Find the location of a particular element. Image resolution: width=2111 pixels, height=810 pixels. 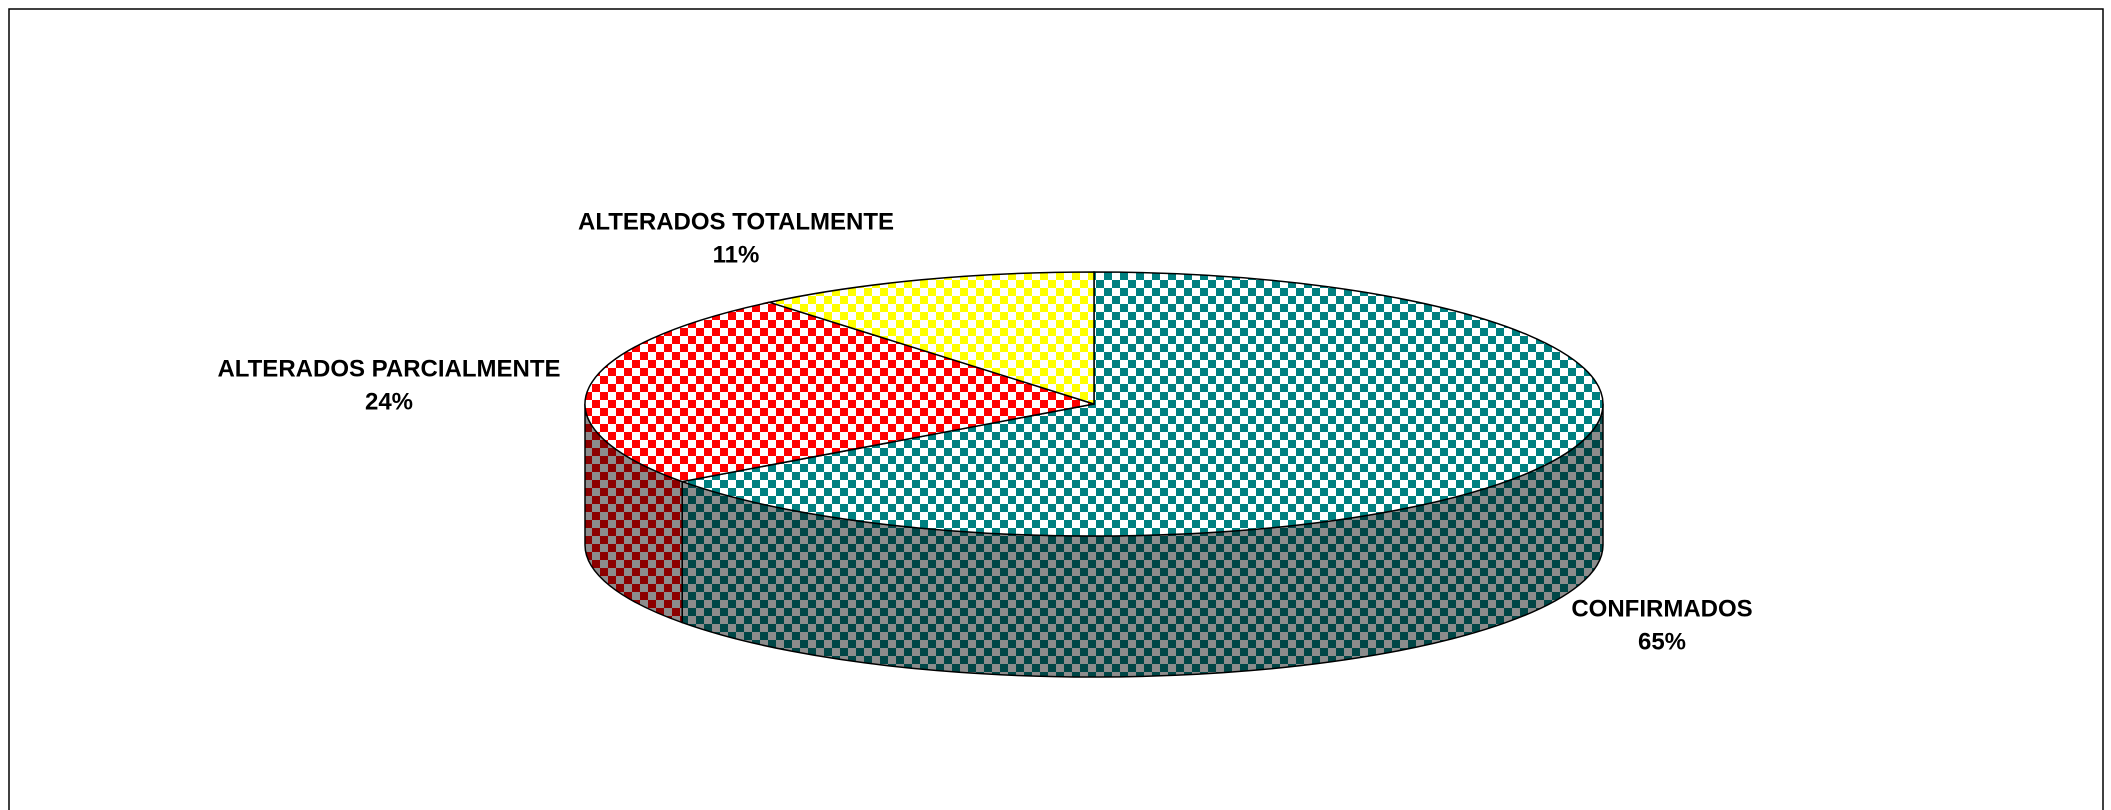

slice-label: ALTERADOS PARCIALMENTE is located at coordinates (388, 368).